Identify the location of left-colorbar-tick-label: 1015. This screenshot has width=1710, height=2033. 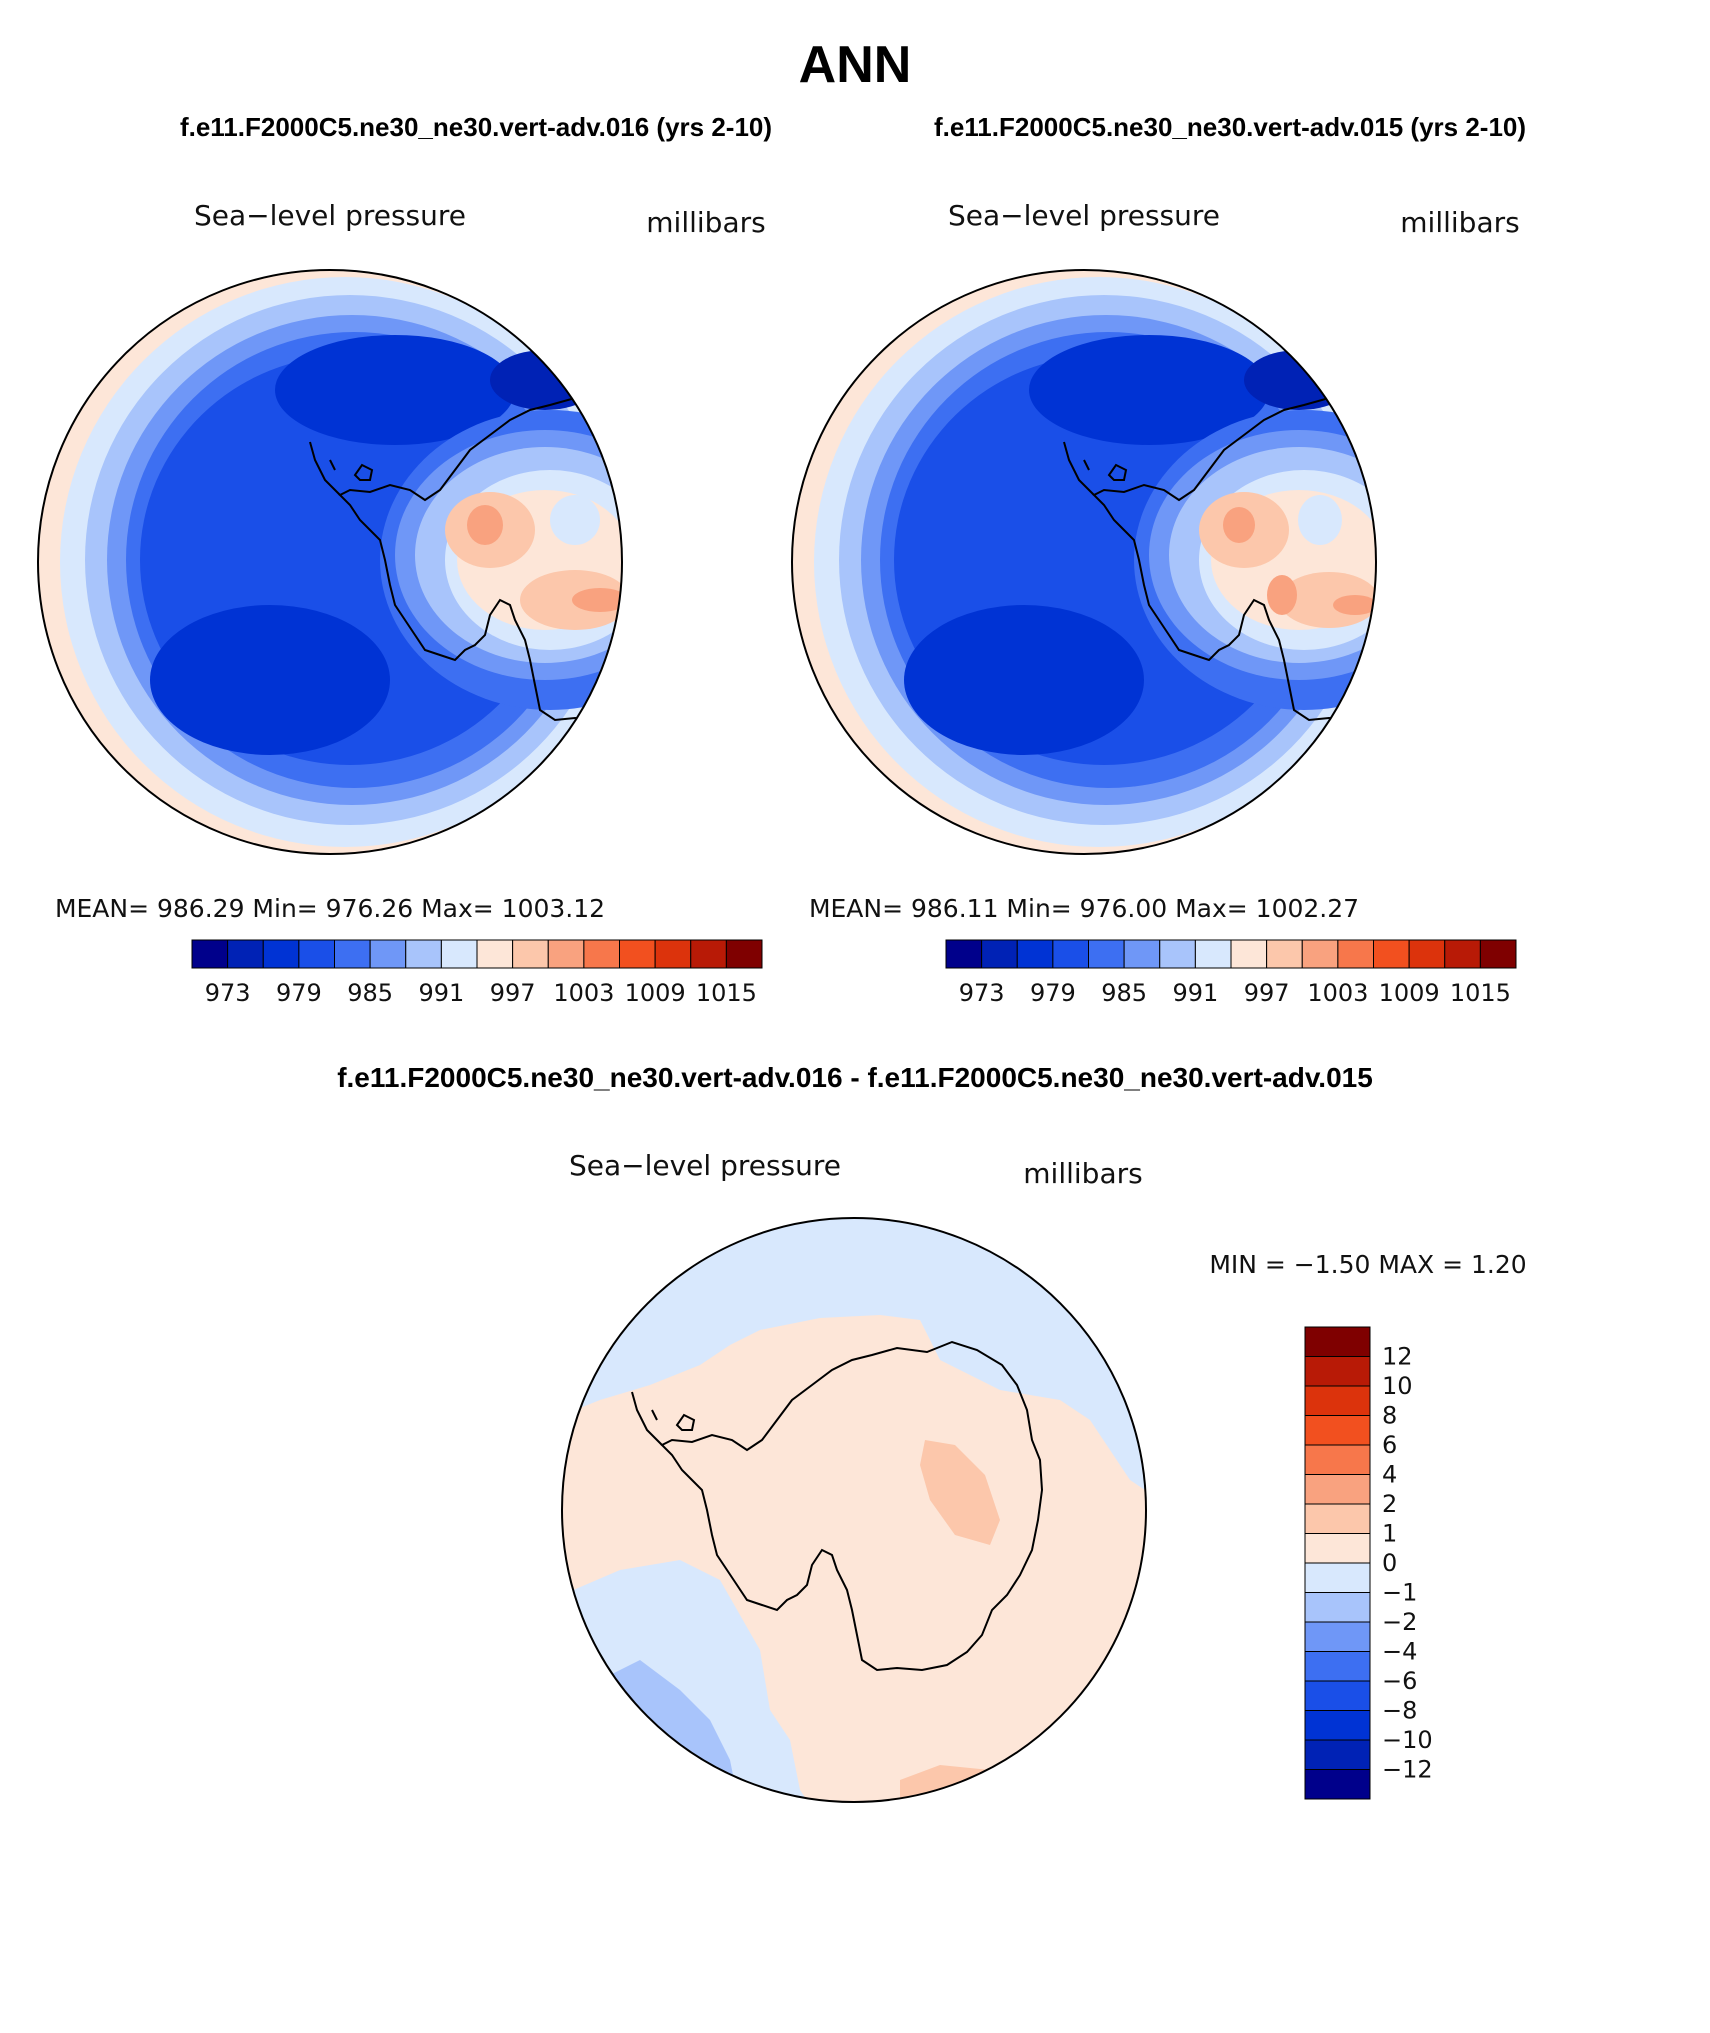
(726, 993).